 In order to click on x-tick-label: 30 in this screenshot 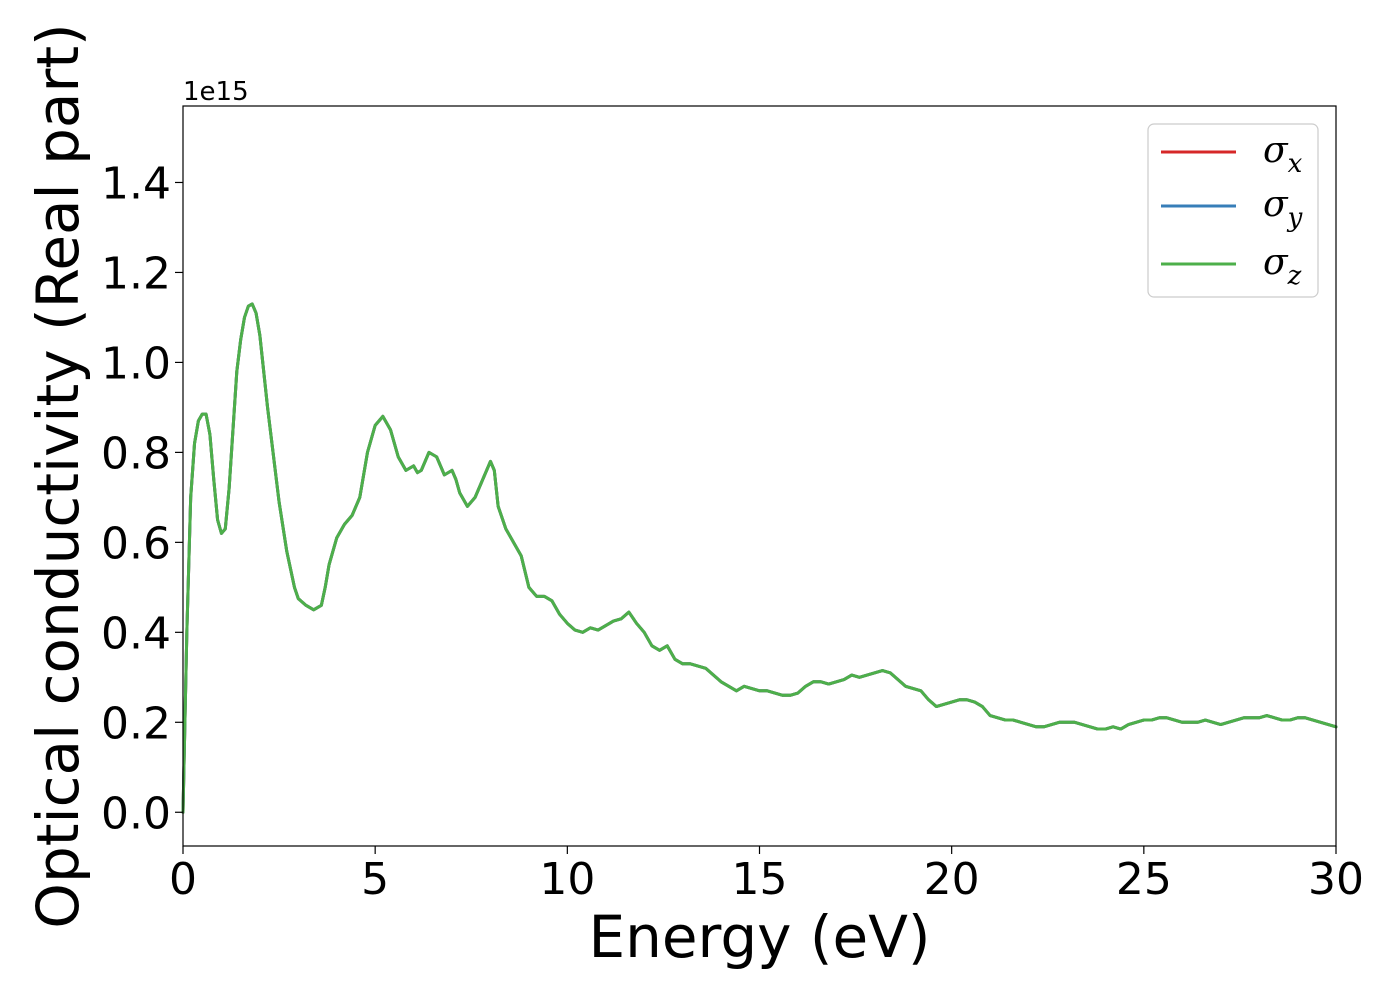, I will do `click(1336, 879)`.